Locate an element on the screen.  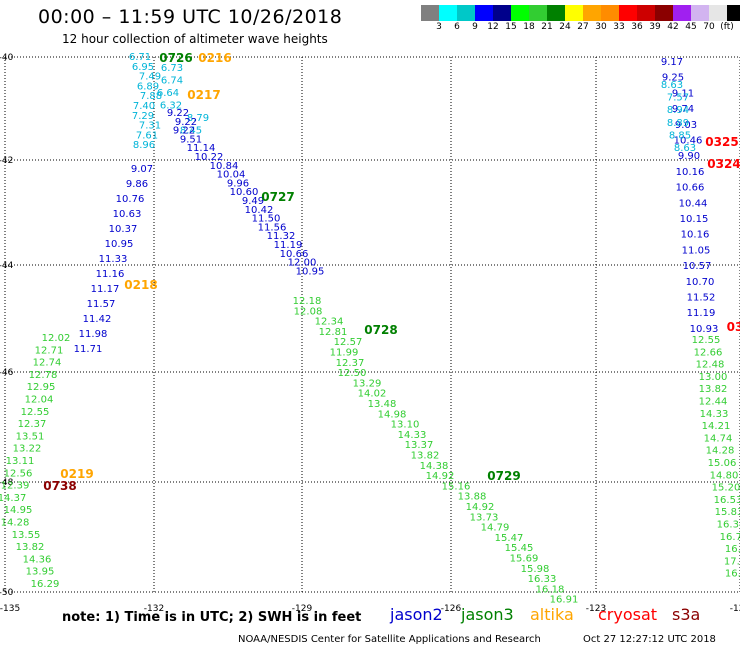
color-scale-label: 27 is located at coordinates (583, 27).